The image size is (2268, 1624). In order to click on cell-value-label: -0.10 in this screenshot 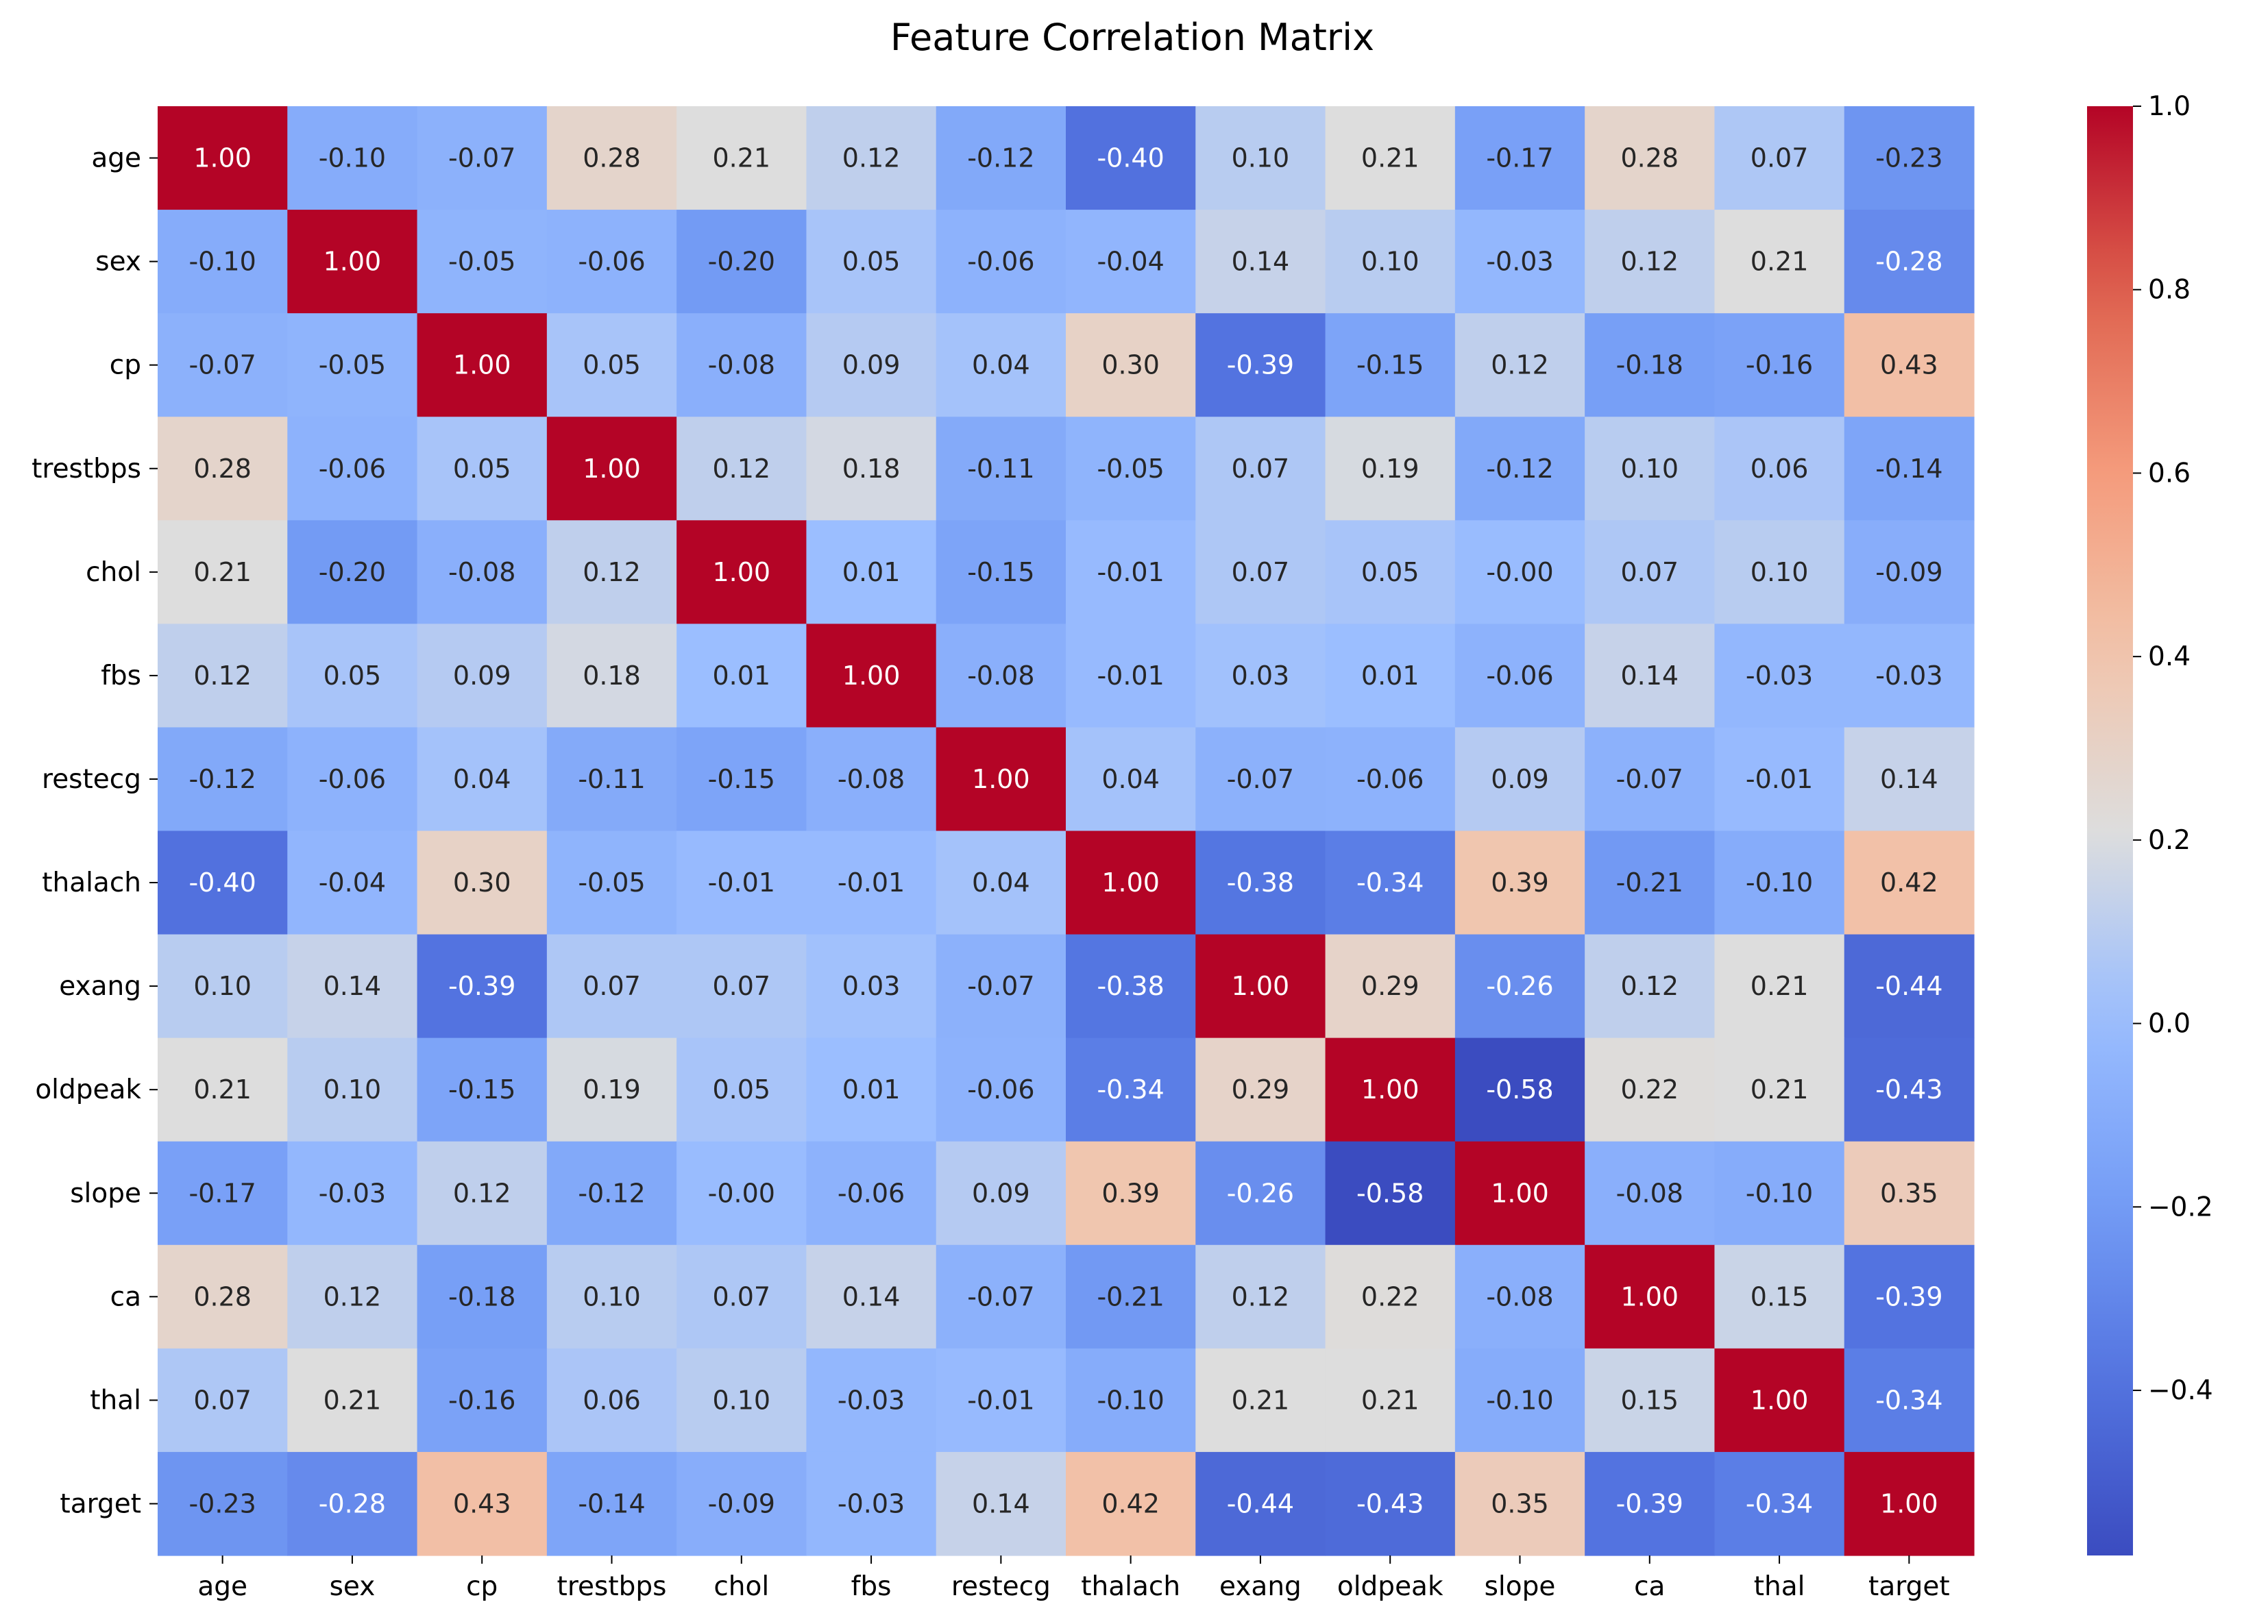, I will do `click(1519, 1400)`.